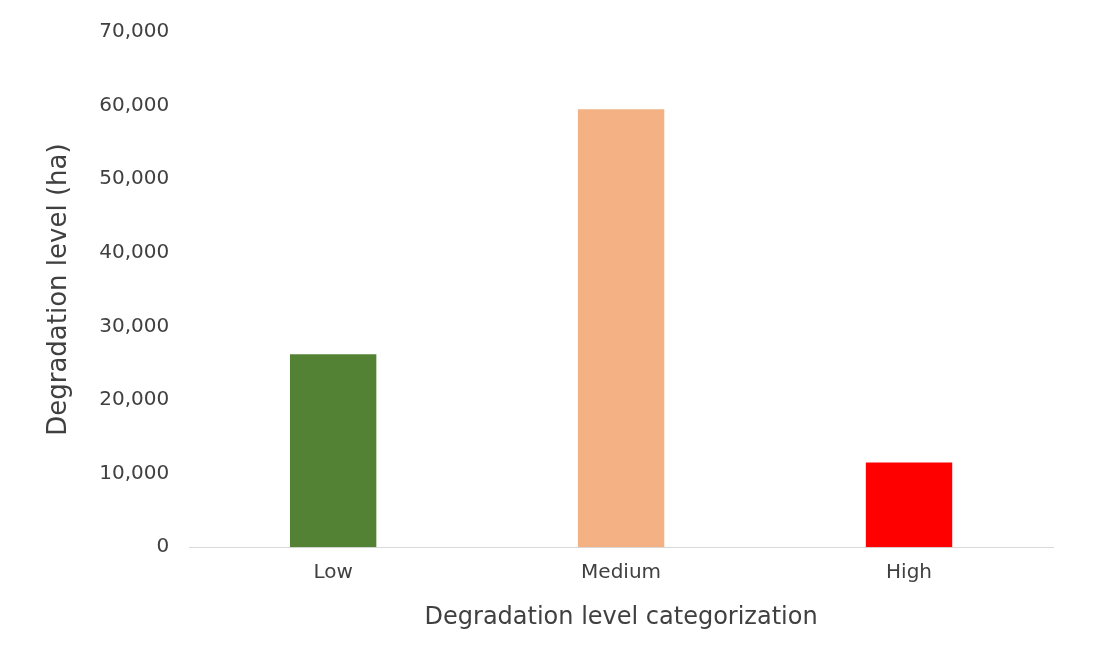  Describe the element at coordinates (134, 471) in the screenshot. I see `y-tick-label: 10,000` at that location.